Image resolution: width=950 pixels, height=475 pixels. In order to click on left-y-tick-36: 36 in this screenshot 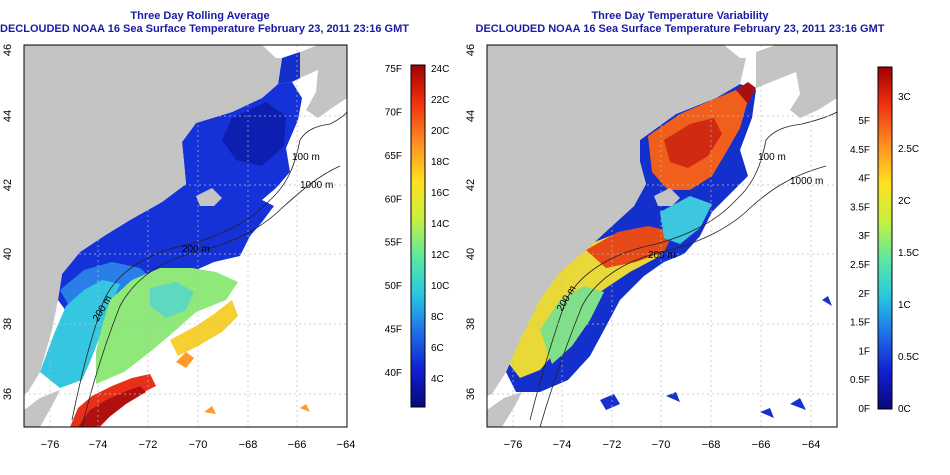, I will do `click(8, 394)`.